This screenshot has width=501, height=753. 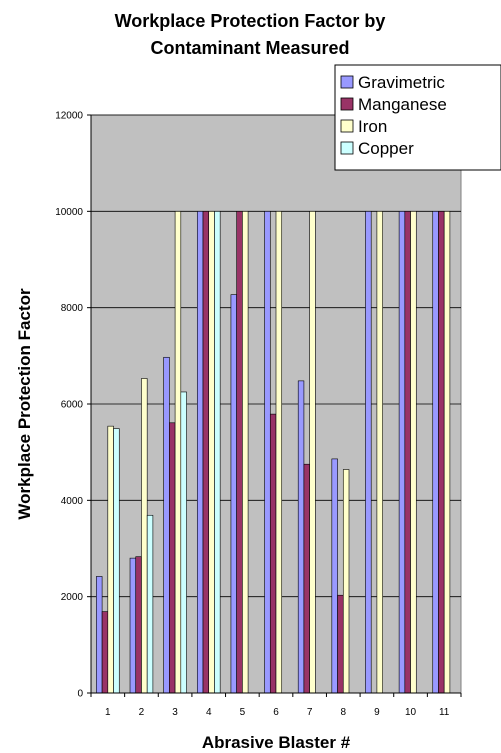 I want to click on legend-swatch-manganese, so click(x=347, y=104).